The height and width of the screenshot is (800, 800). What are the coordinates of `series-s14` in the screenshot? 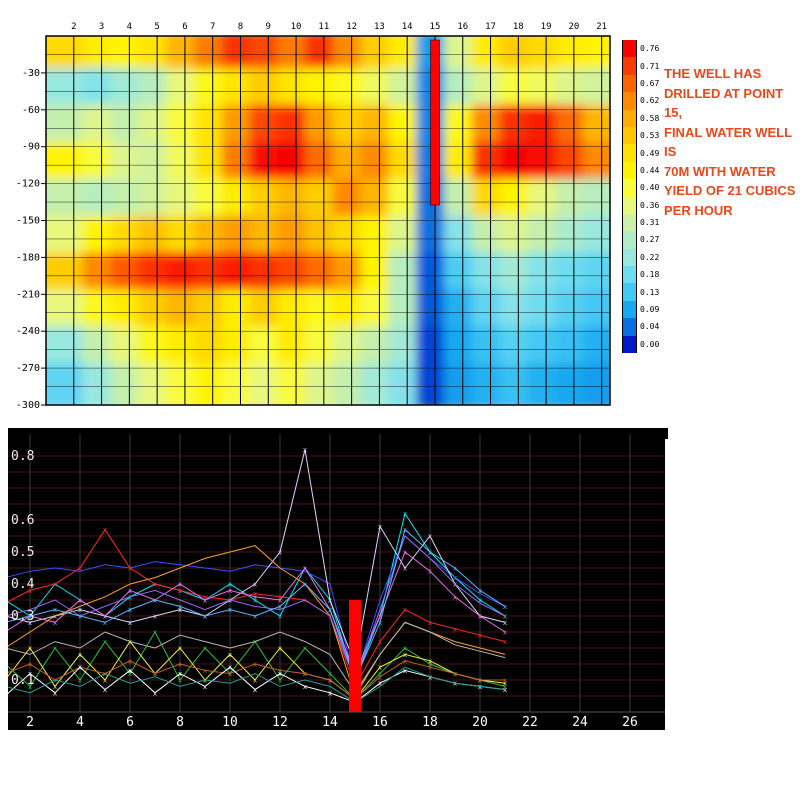 It's located at (257, 684).